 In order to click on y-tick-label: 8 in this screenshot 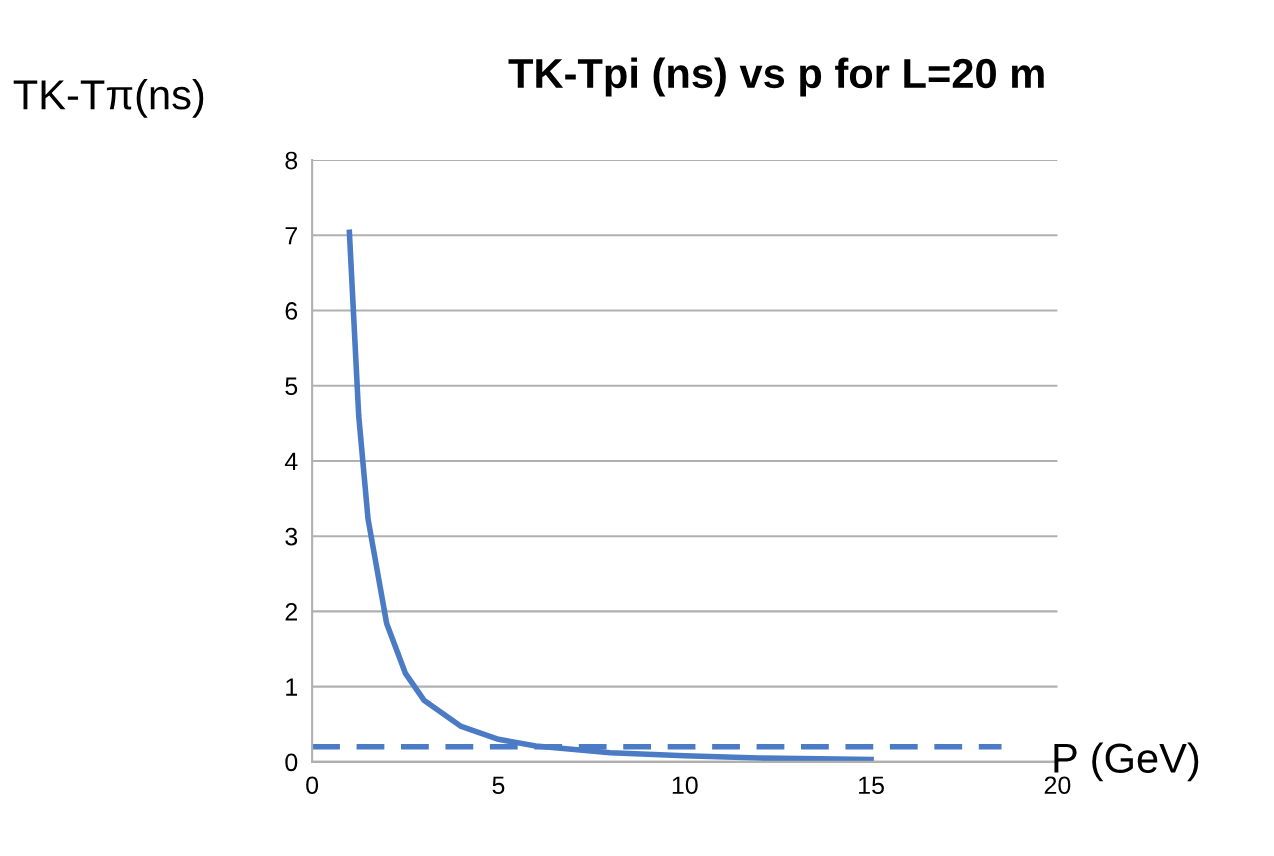, I will do `click(291, 160)`.